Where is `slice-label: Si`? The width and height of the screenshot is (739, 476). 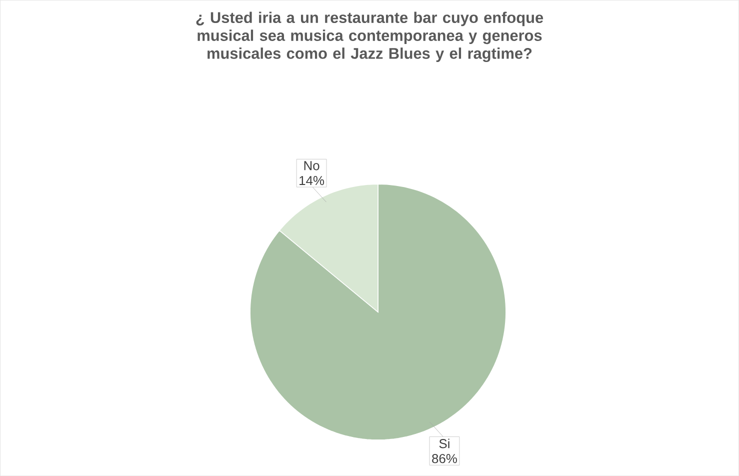
slice-label: Si is located at coordinates (444, 443).